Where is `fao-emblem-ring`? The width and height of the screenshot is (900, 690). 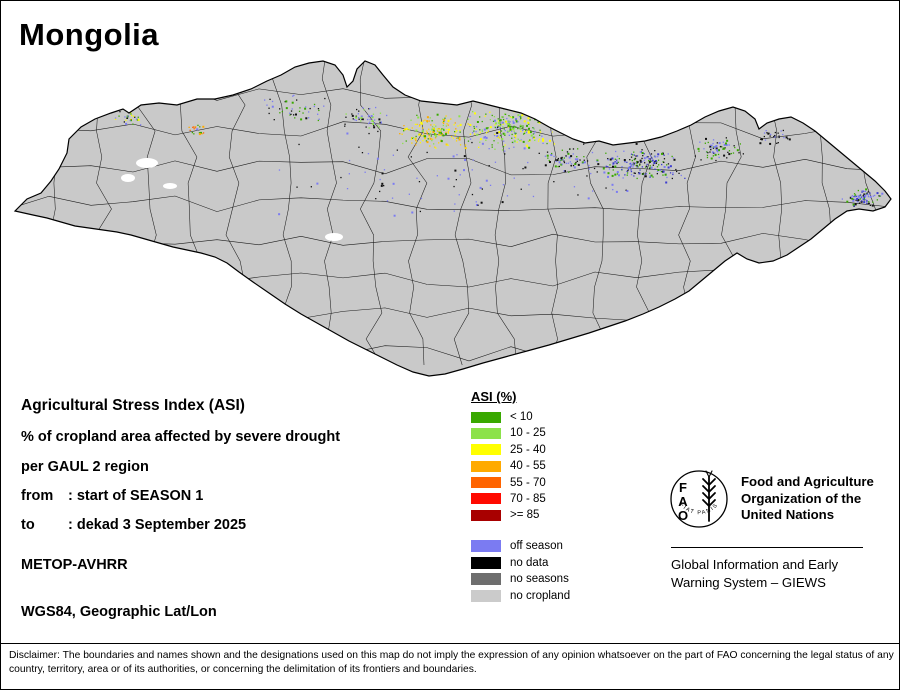 fao-emblem-ring is located at coordinates (699, 499).